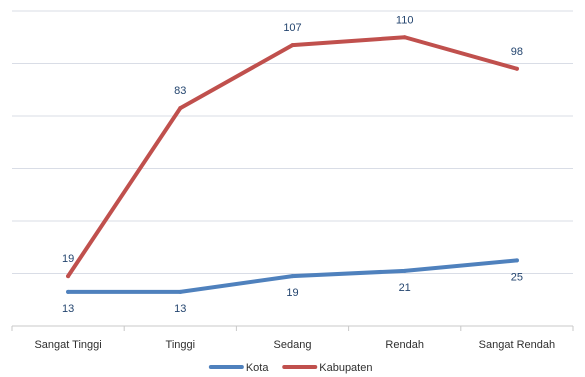  What do you see at coordinates (345, 368) in the screenshot?
I see `legend-label-kabupaten: Kabupaten` at bounding box center [345, 368].